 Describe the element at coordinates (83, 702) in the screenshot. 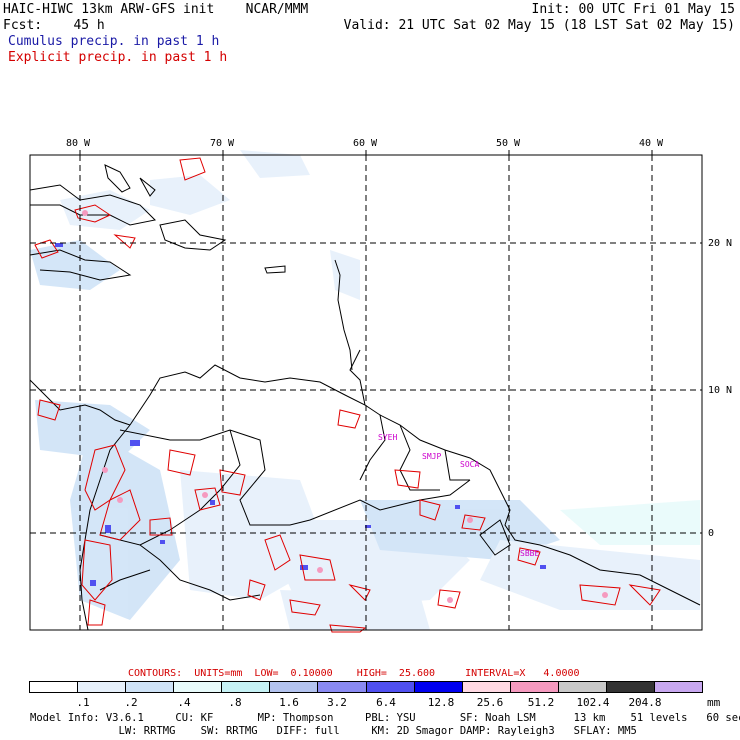

I see `colorbar-tick: .1` at that location.